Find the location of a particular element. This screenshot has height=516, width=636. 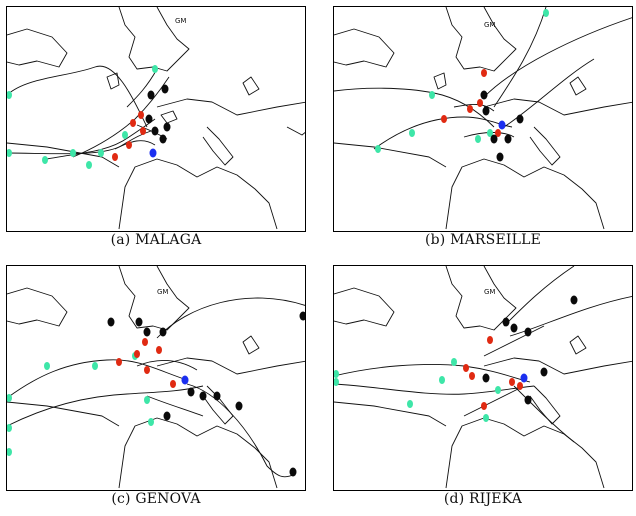

caption-d: (d) RIJEKA is located at coordinates (483, 499).